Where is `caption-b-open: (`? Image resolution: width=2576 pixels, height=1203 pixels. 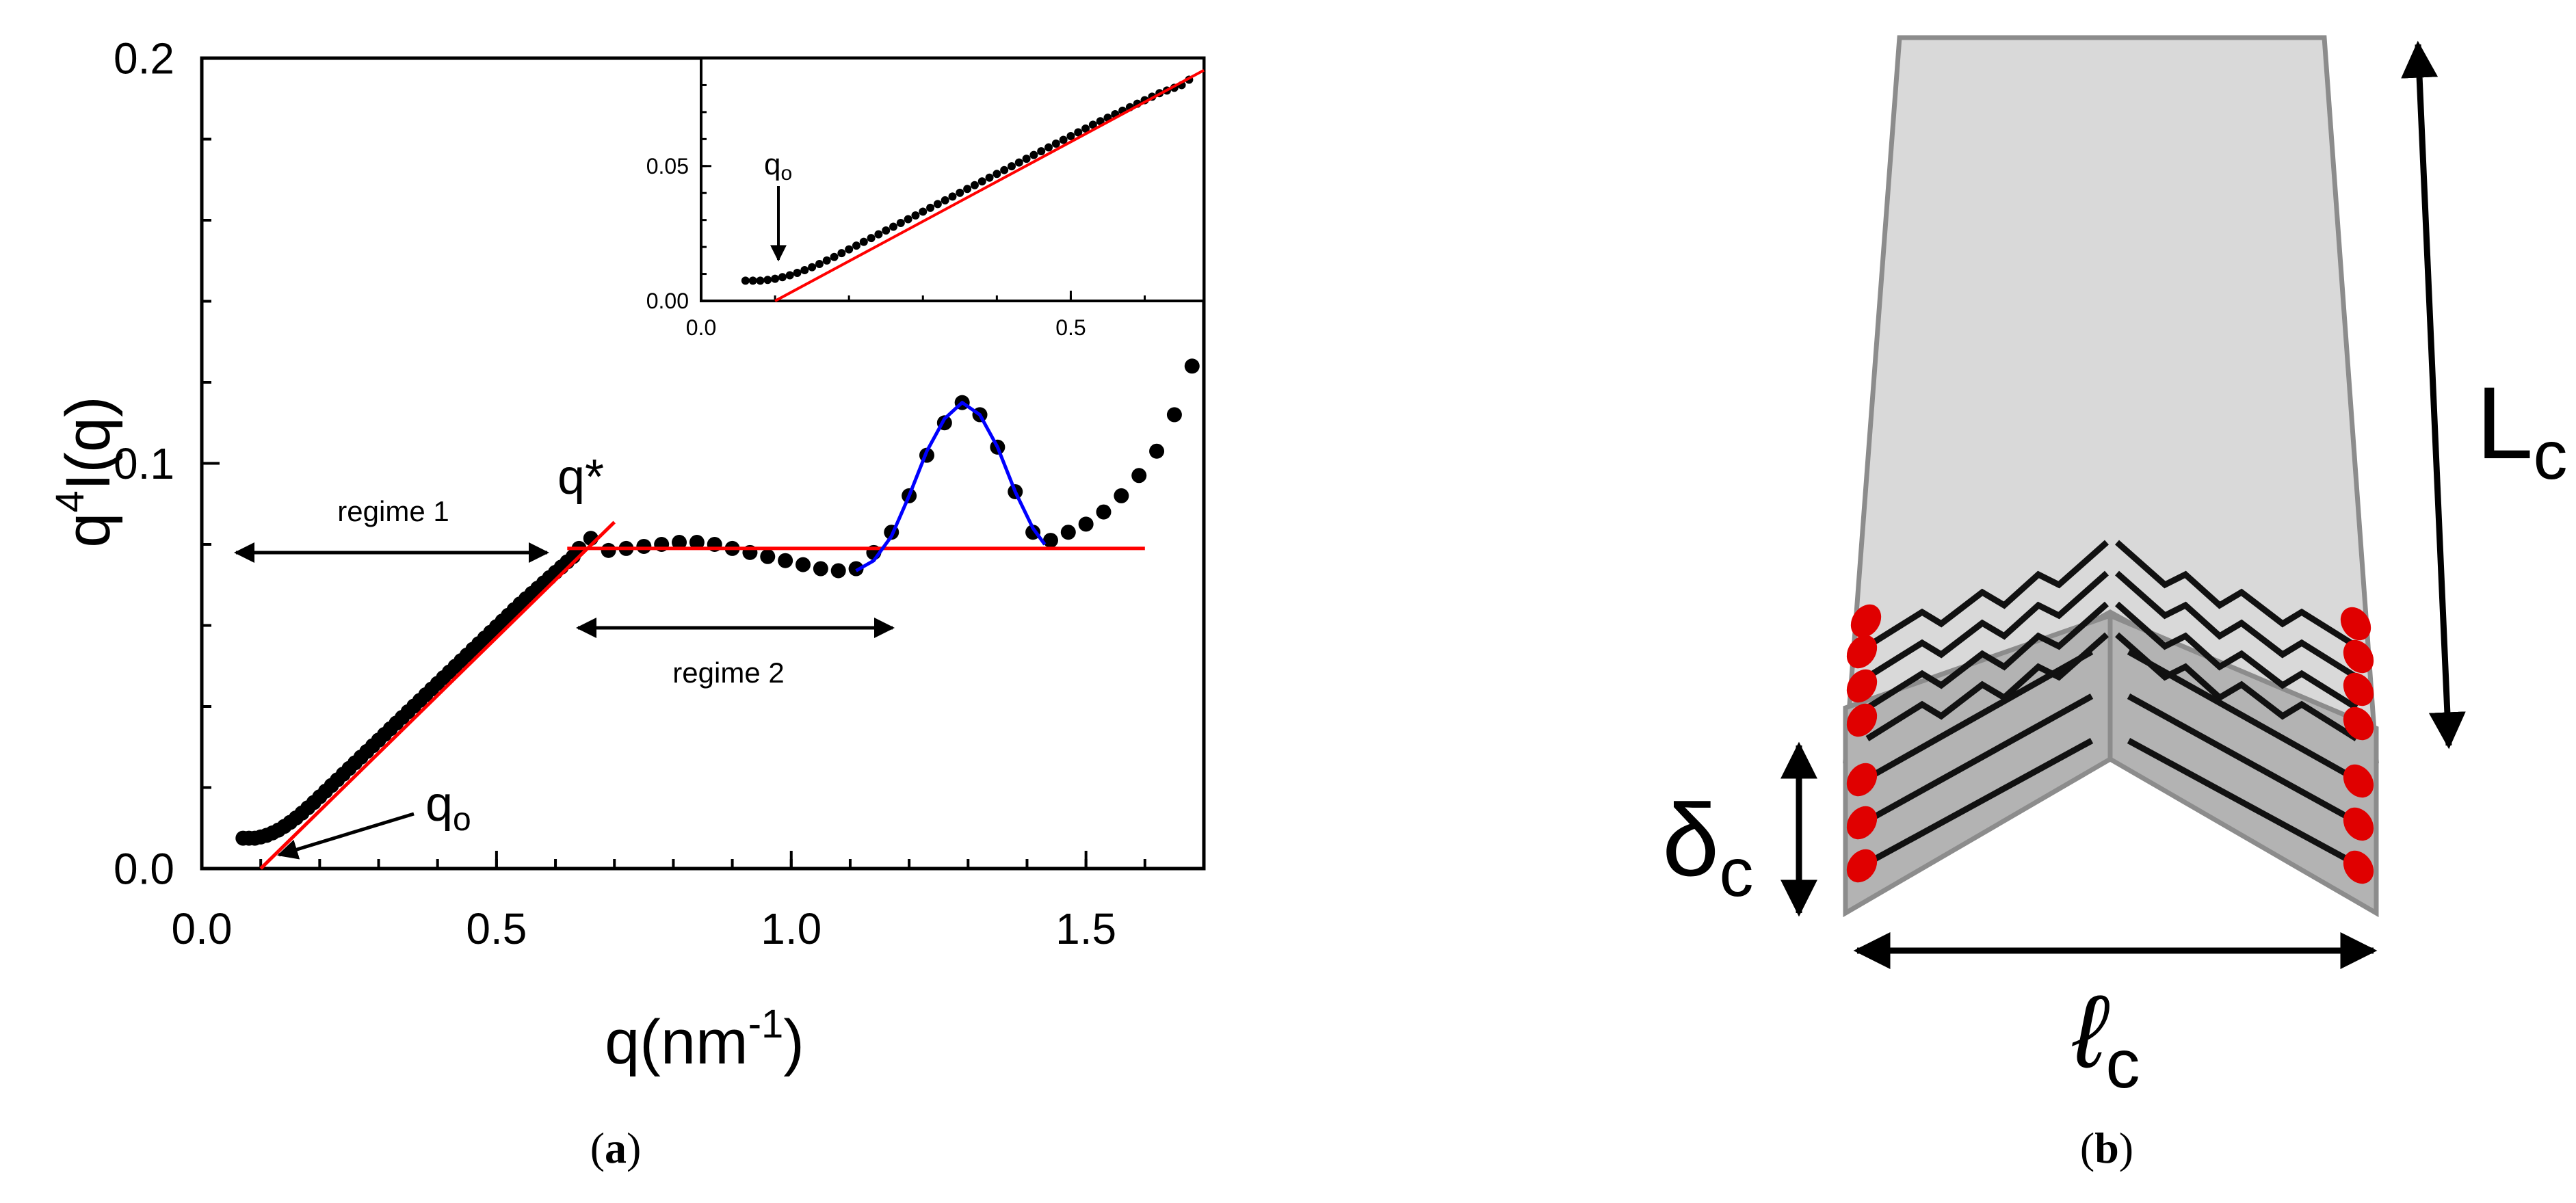
caption-b-open: ( is located at coordinates (2087, 1148).